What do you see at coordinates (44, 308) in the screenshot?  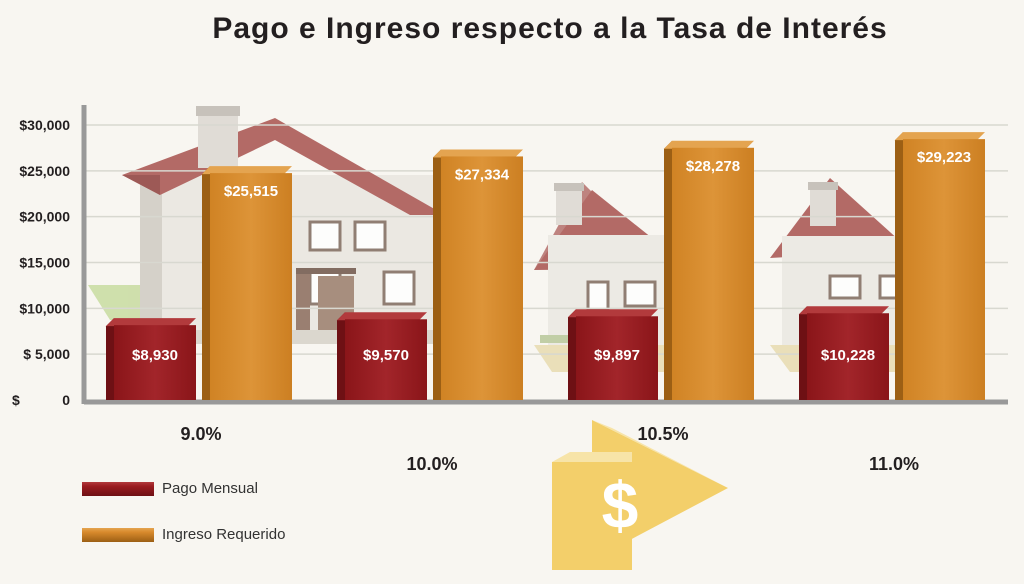 I see `y-tick-label: $10,000` at bounding box center [44, 308].